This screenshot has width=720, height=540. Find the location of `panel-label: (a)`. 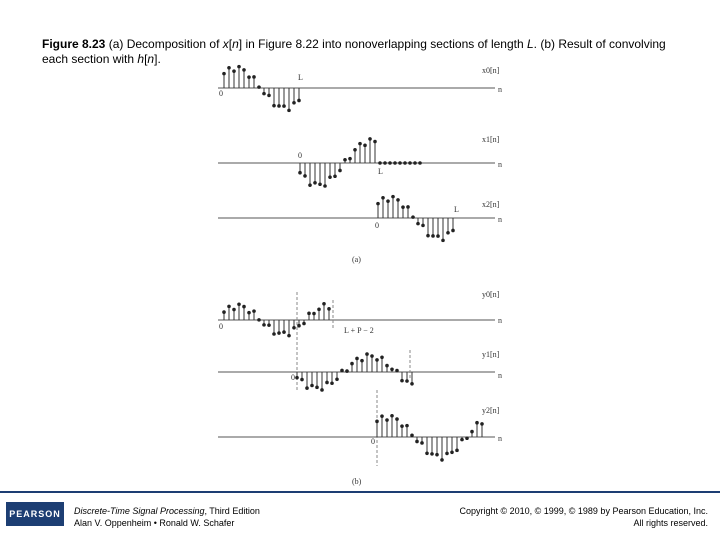

panel-label: (a) is located at coordinates (356, 259).